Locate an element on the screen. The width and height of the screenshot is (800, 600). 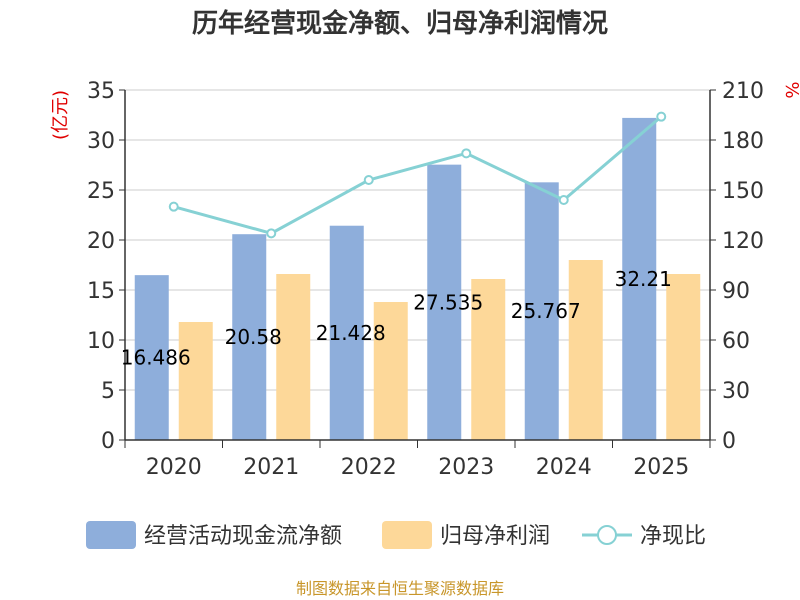
ratio-line is located at coordinates (417, 175).